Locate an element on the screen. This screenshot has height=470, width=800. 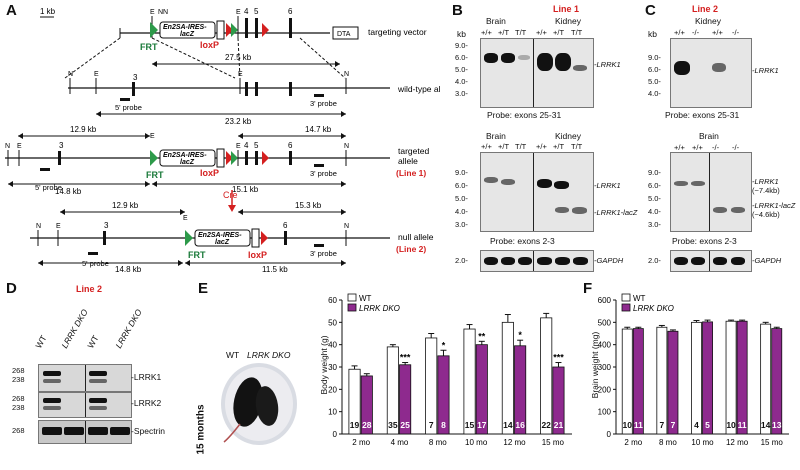
photo-age-label: 15 months is located at coordinates (201, 429).